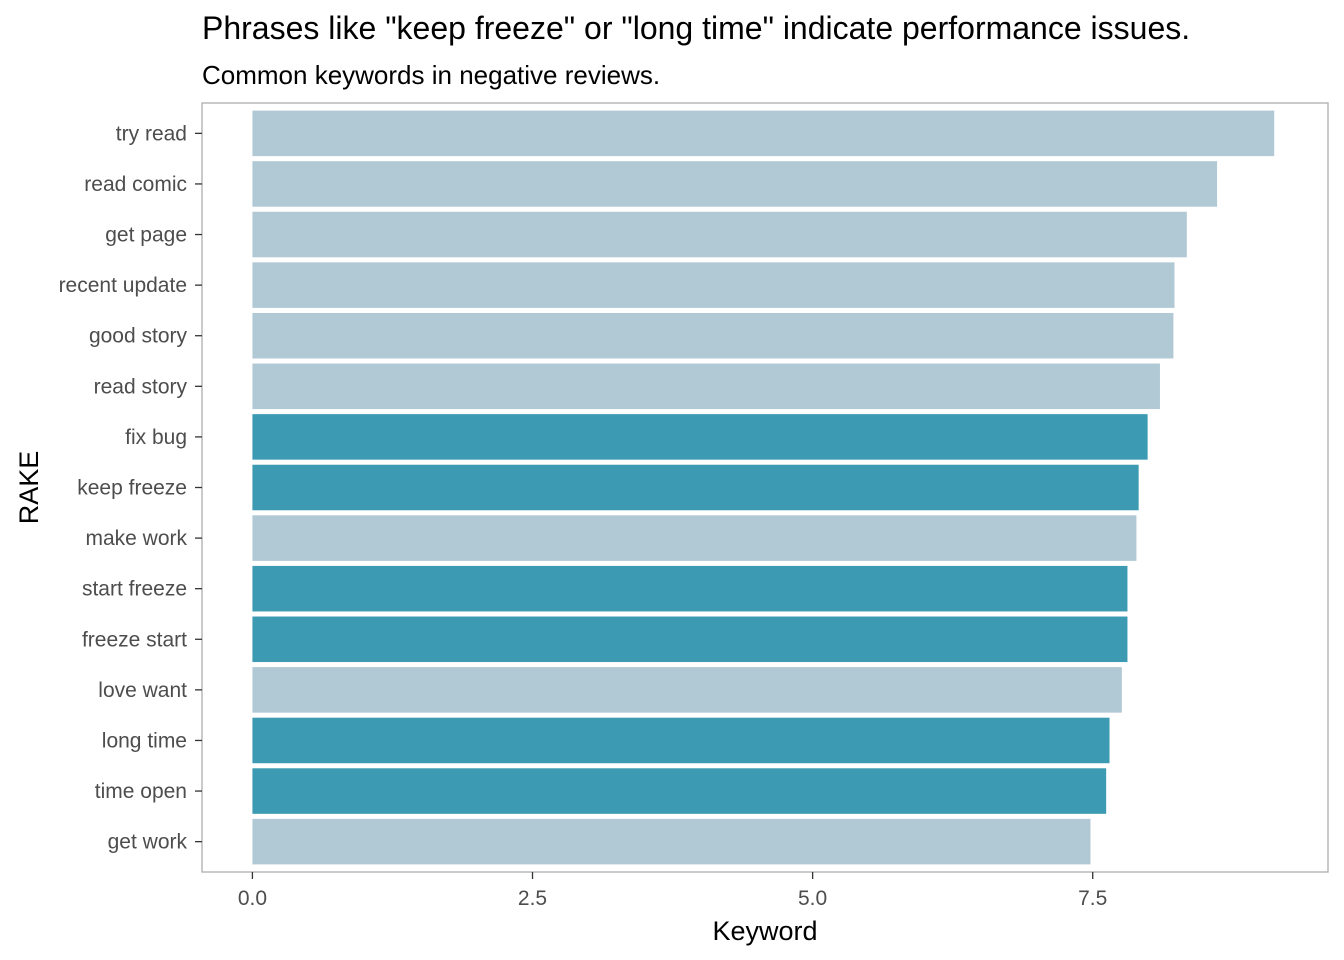  Describe the element at coordinates (719, 234) in the screenshot. I see `bar-get-page` at that location.